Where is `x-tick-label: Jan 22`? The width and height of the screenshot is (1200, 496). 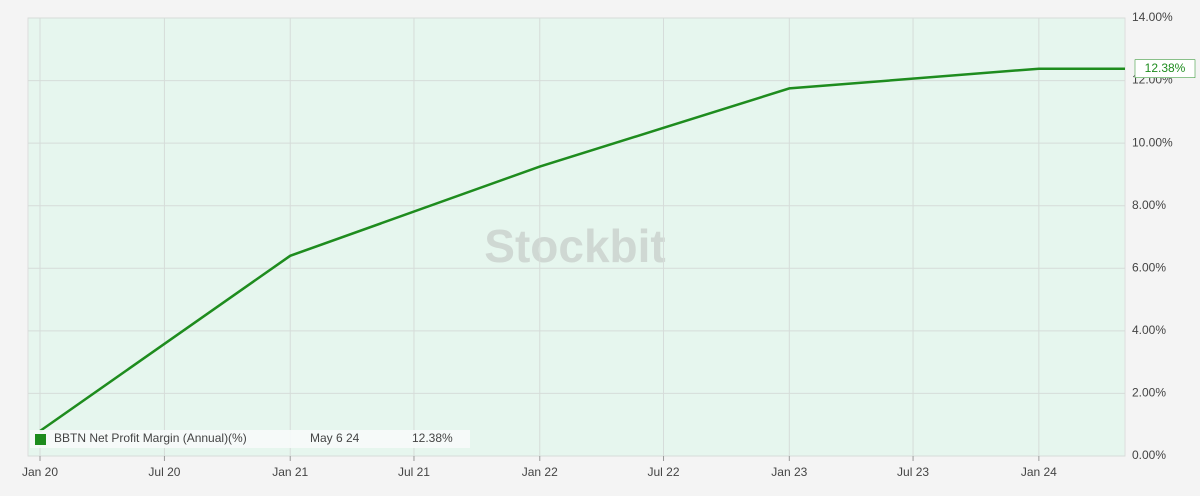 x-tick-label: Jan 22 is located at coordinates (540, 472).